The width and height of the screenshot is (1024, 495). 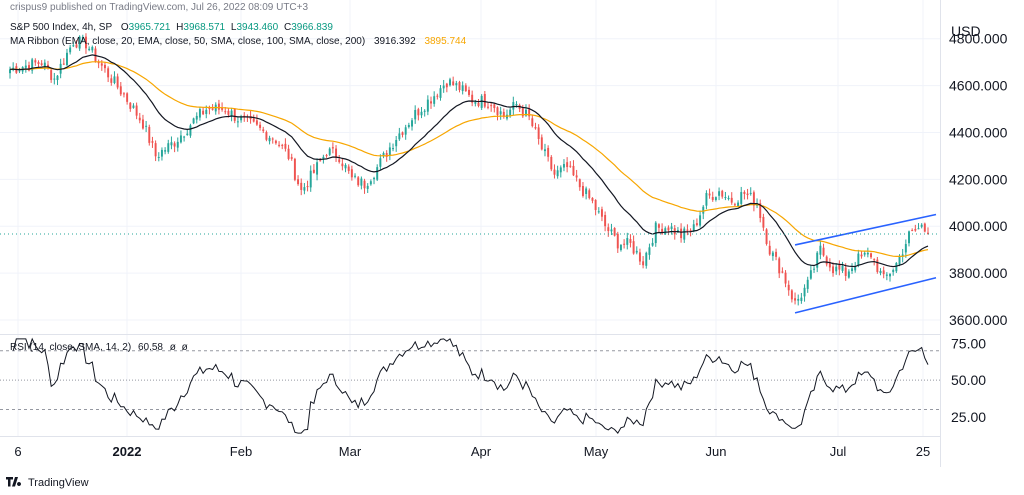 What do you see at coordinates (596, 451) in the screenshot?
I see `time-tick-label: May` at bounding box center [596, 451].